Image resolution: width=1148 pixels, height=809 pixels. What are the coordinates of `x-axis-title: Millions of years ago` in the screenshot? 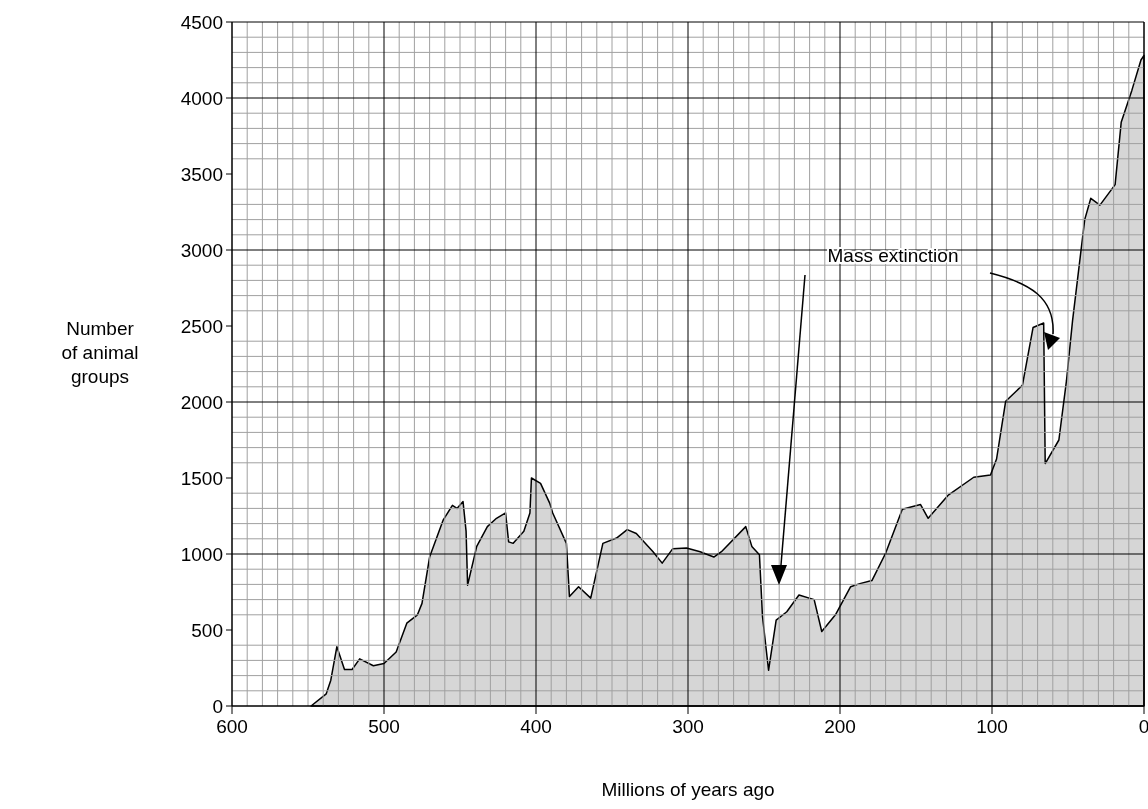 It's located at (688, 789).